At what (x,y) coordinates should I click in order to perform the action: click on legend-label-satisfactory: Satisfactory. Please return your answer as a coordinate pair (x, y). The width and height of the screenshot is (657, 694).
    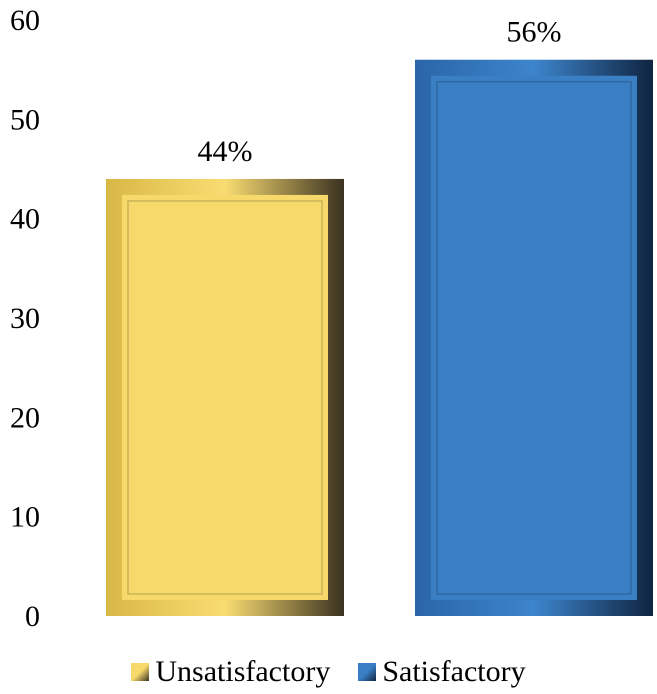
    Looking at the image, I should click on (454, 671).